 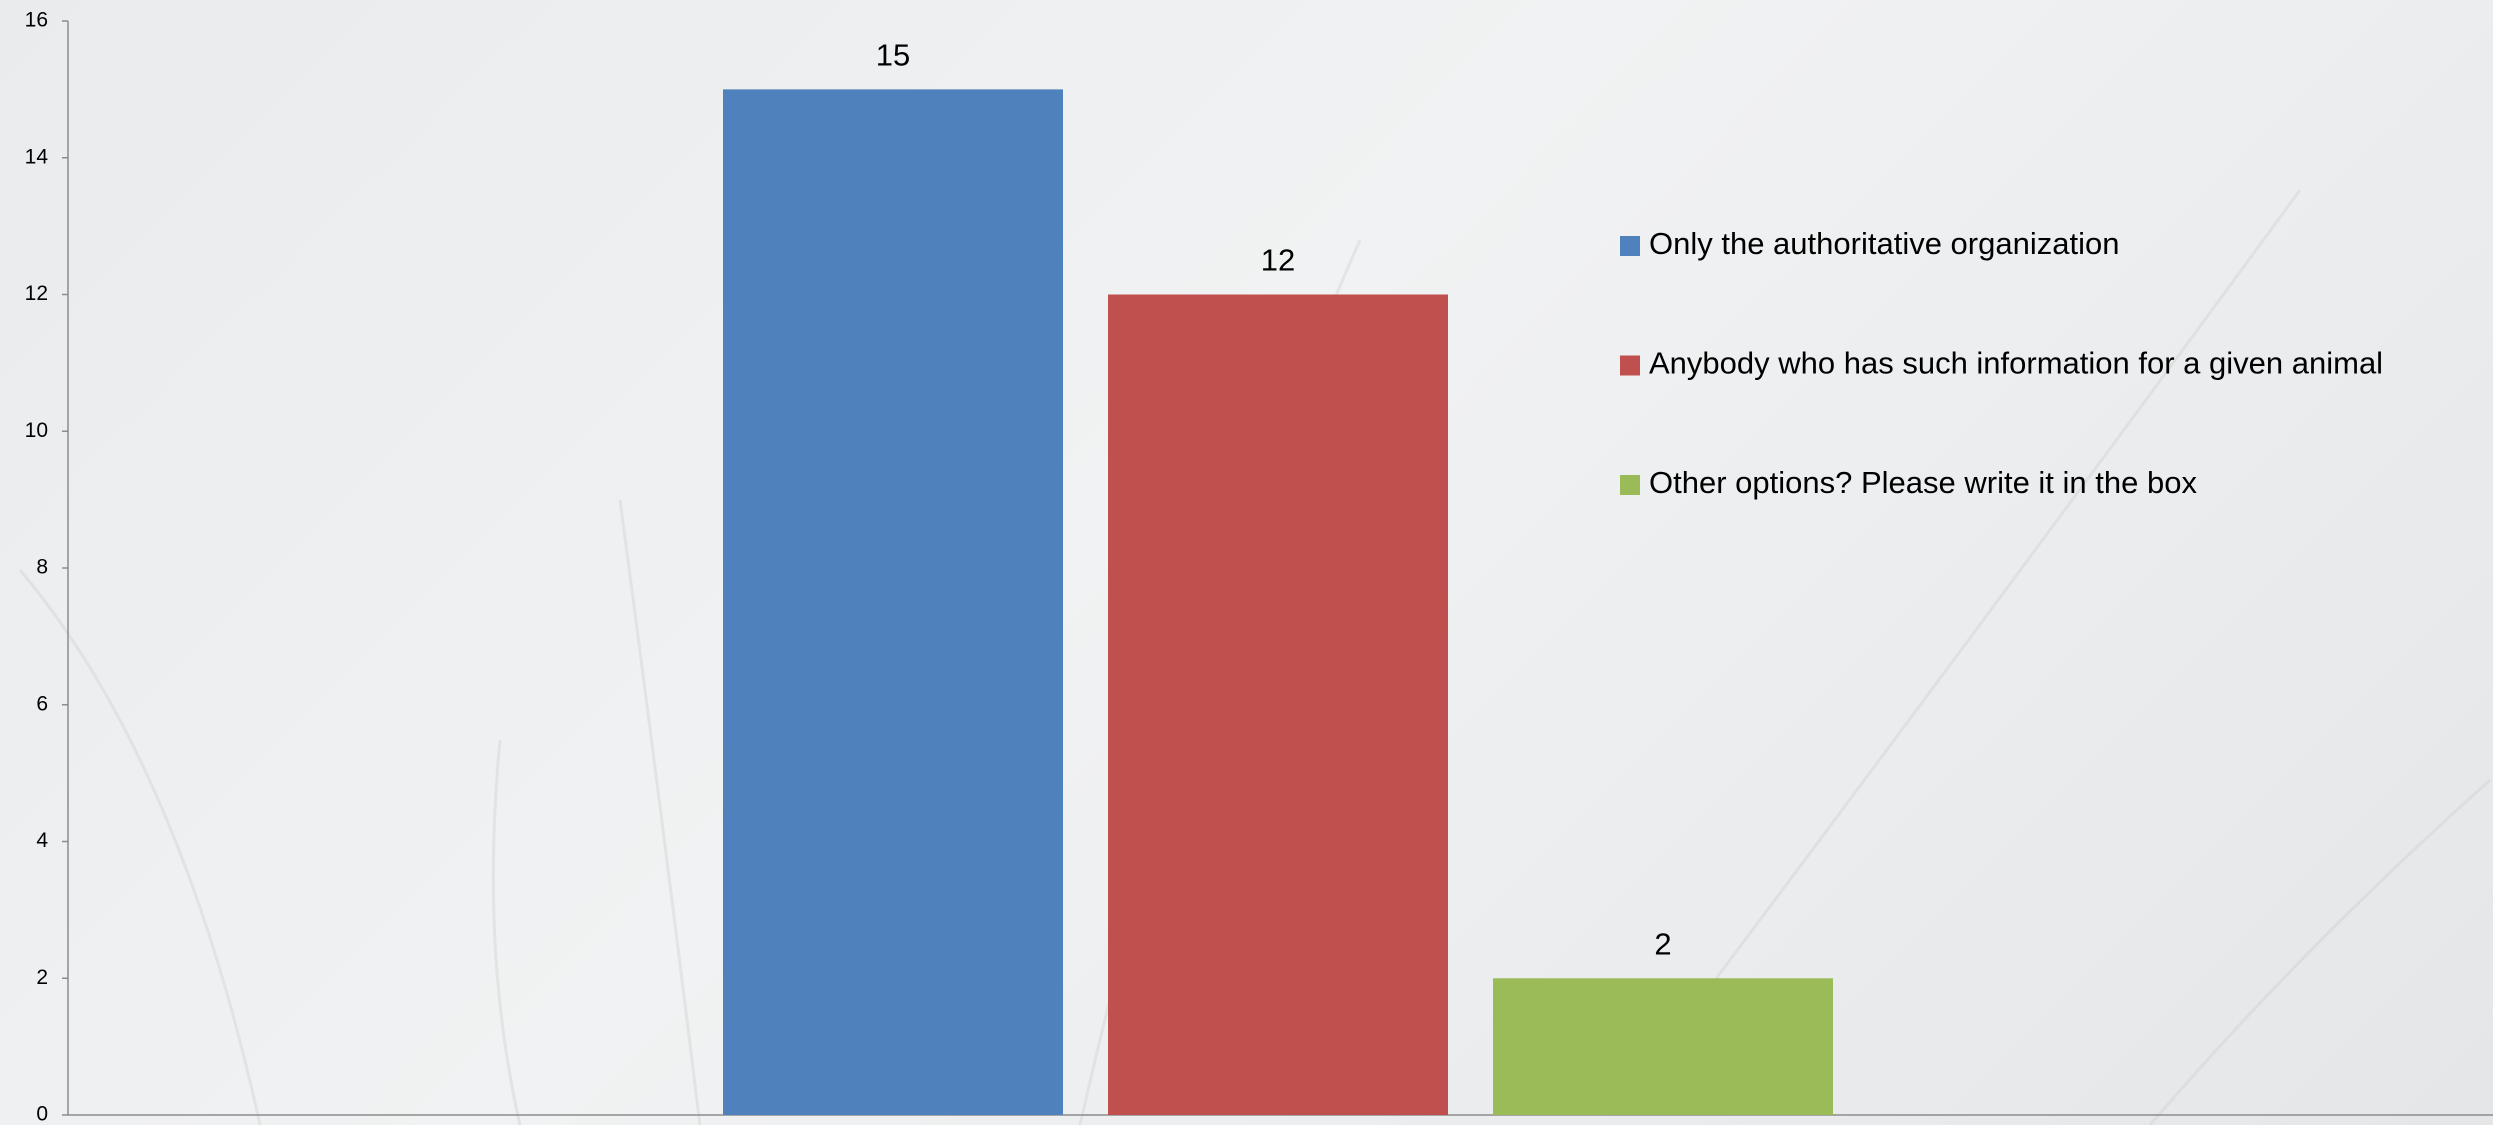 I want to click on y-tick-label: 16, so click(x=36, y=20).